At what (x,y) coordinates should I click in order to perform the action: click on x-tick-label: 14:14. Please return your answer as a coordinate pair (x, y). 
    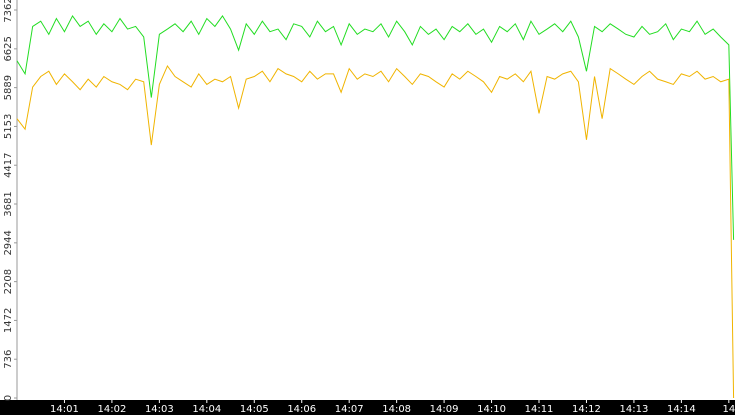
    Looking at the image, I should click on (681, 409).